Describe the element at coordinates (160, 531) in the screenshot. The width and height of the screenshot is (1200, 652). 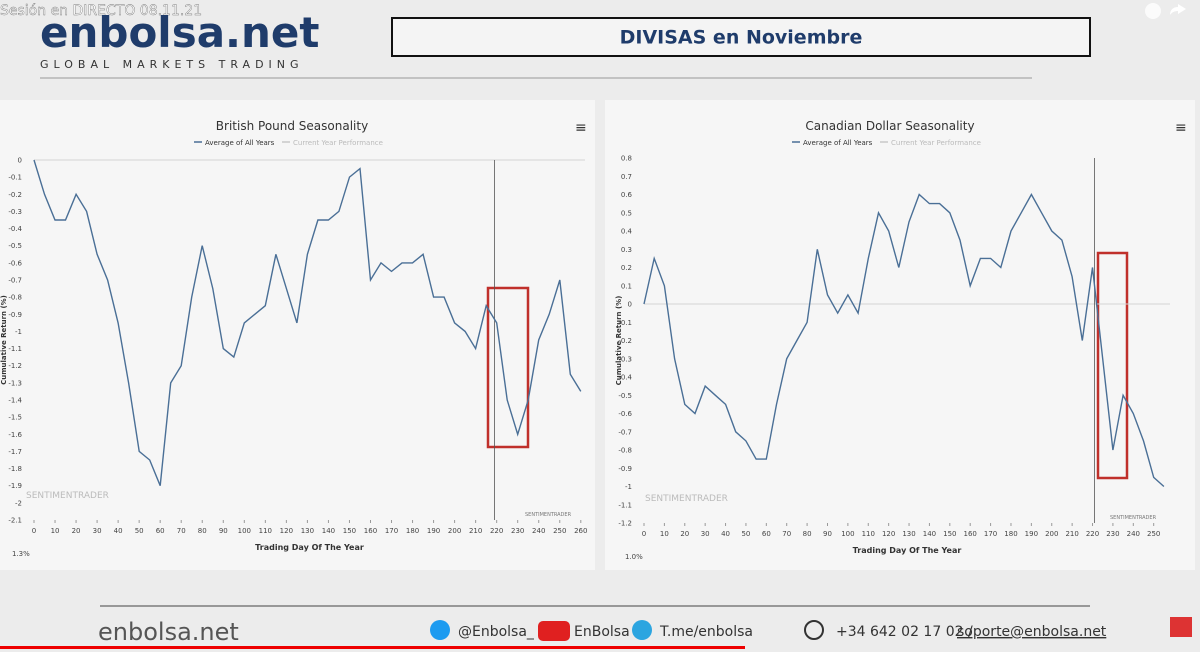
I see `x-tick-label: 60` at that location.